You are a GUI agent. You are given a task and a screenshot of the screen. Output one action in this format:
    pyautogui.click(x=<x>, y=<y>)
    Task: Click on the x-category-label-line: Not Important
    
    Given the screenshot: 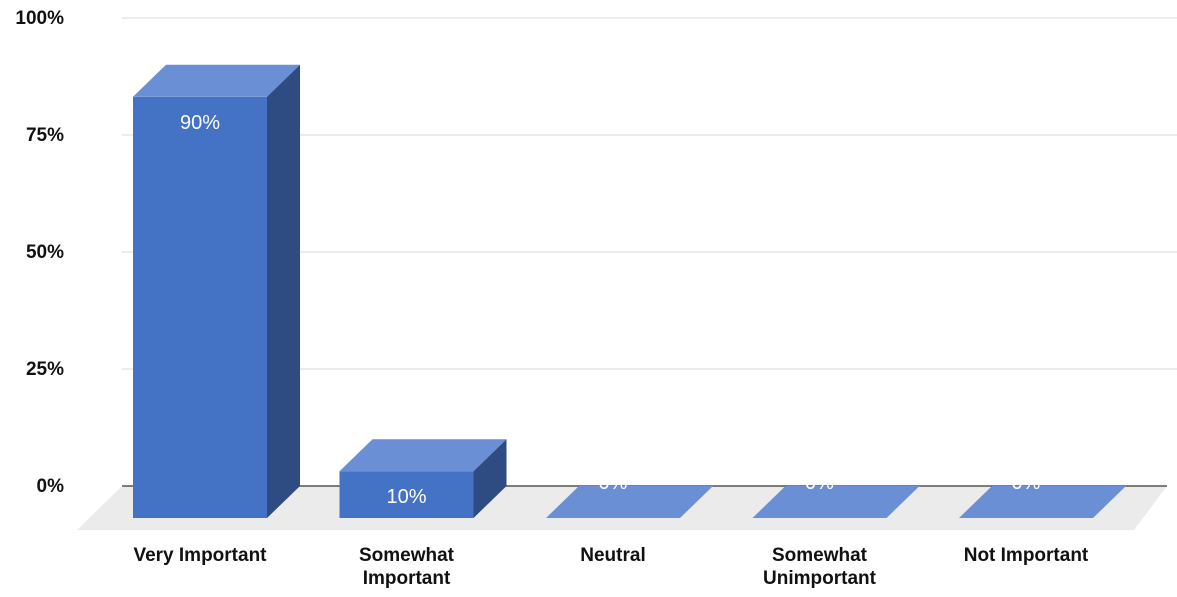 What is the action you would take?
    pyautogui.click(x=1026, y=555)
    